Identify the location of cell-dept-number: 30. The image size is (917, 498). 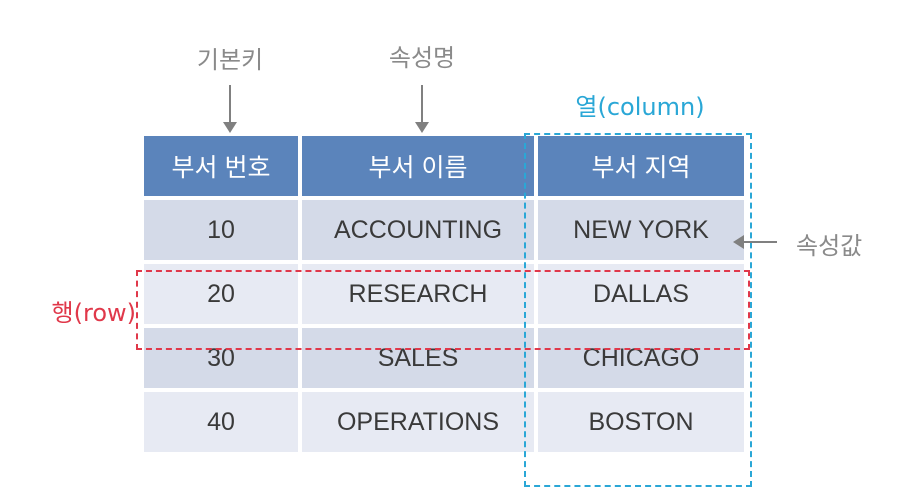
(221, 358).